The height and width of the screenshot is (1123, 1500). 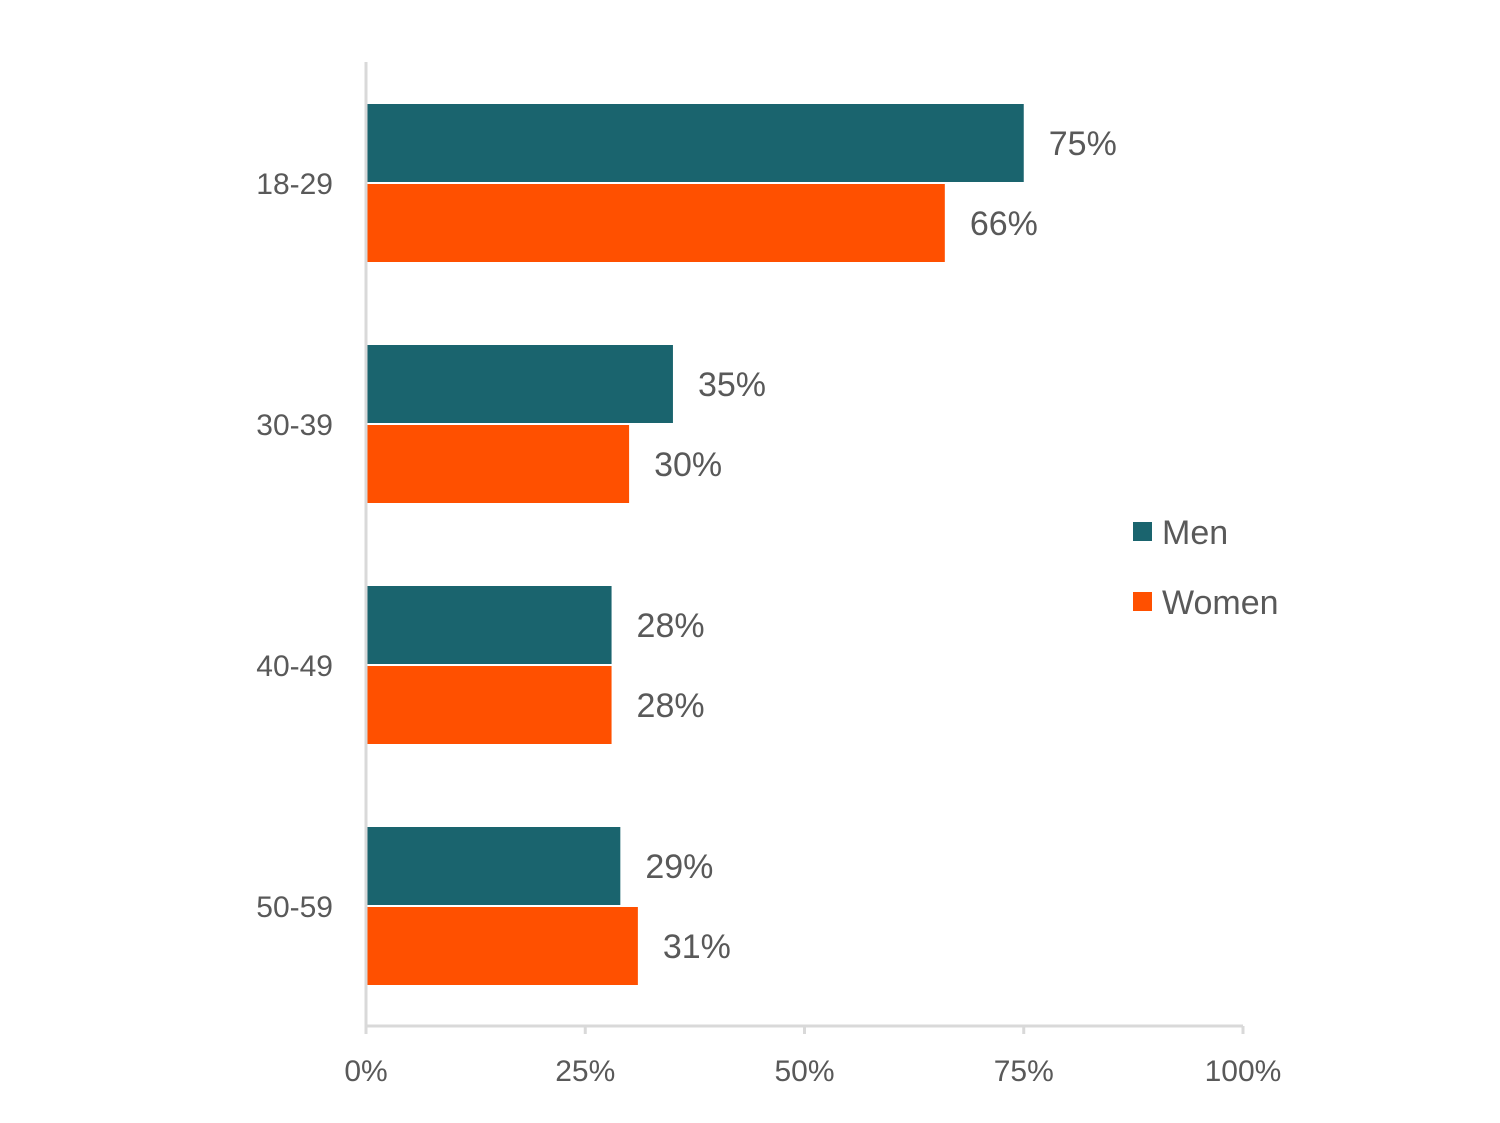 What do you see at coordinates (585, 1071) in the screenshot?
I see `x-tick-label-25: 25%` at bounding box center [585, 1071].